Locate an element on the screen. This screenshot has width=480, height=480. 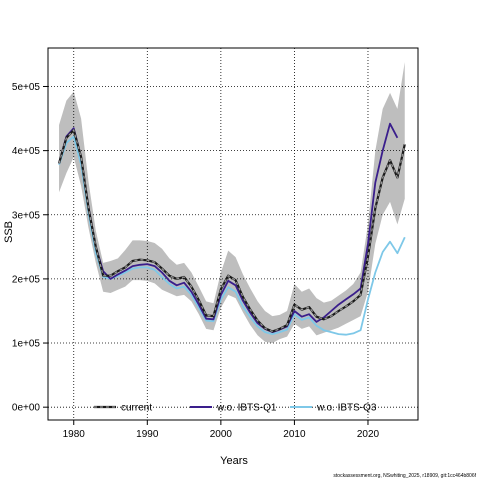
x-tick-label: 2010 is located at coordinates (294, 434).